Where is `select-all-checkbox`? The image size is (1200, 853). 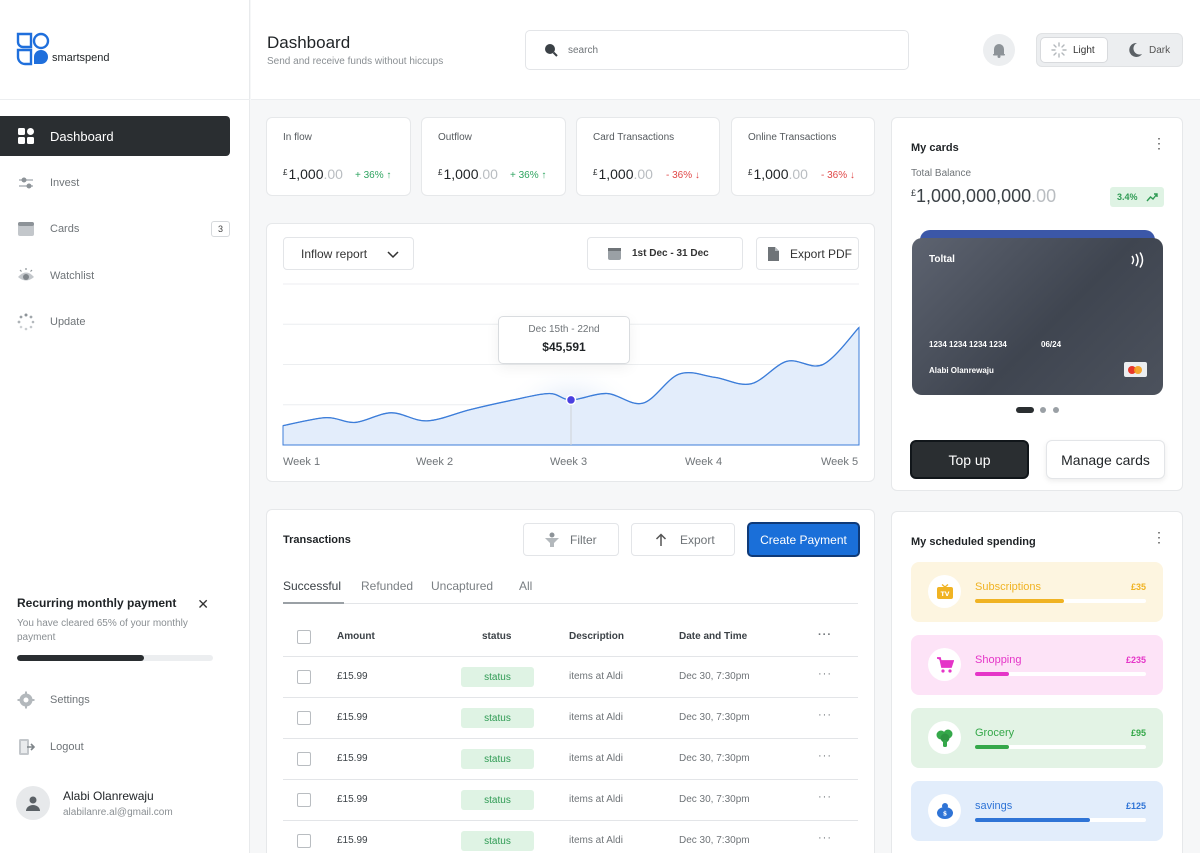 select-all-checkbox is located at coordinates (304, 637).